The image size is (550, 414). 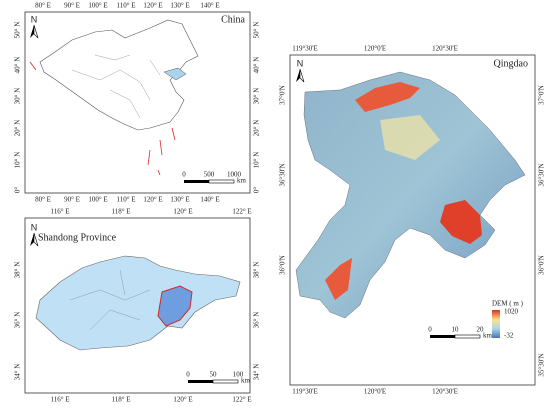 I want to click on panel-title: Shandong Province, so click(x=77, y=237).